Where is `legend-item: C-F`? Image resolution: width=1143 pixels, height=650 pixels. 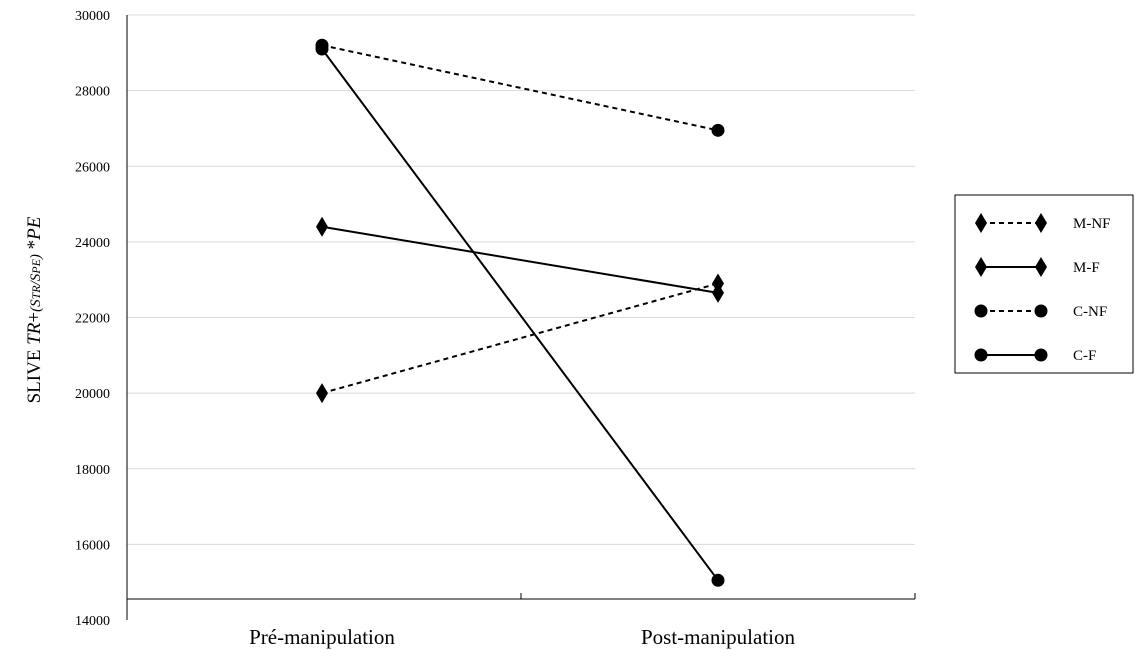 legend-item: C-F is located at coordinates (1035, 356).